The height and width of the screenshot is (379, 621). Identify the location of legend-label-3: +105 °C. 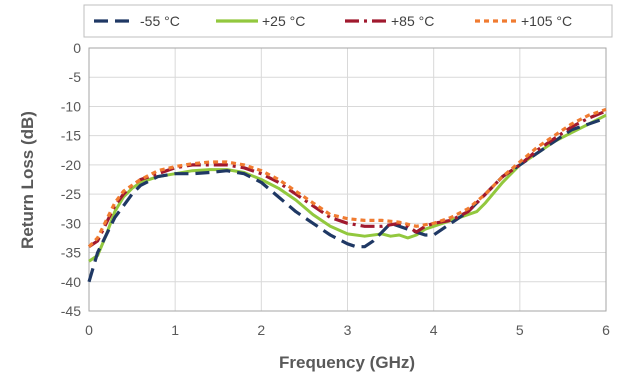
(546, 21).